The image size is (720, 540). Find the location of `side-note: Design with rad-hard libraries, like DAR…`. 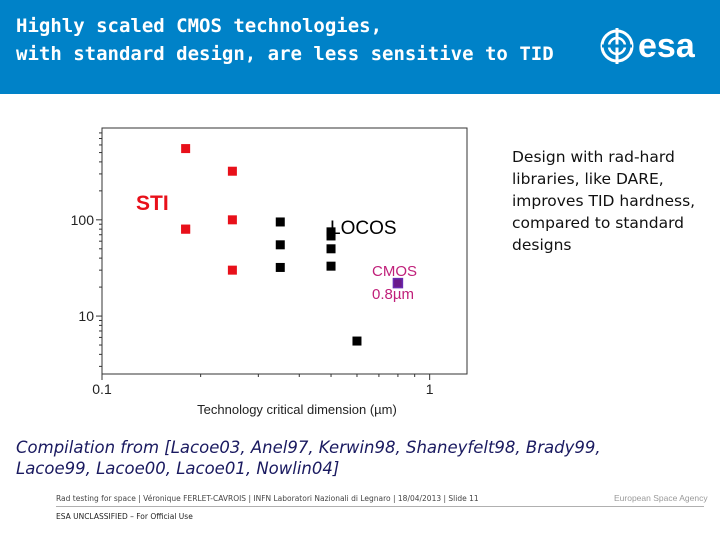

side-note: Design with rad-hard libraries, like DAR… is located at coordinates (604, 201).